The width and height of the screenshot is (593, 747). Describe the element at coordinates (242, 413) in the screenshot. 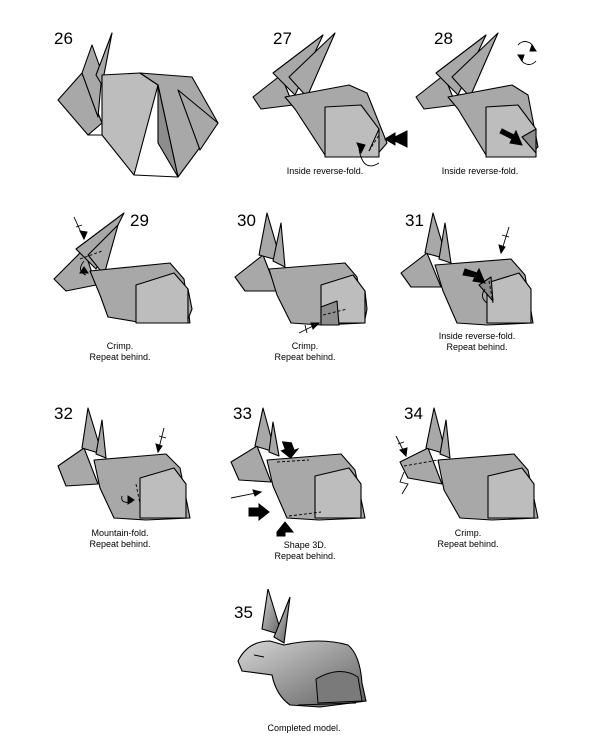

I see `step-number: 33` at that location.